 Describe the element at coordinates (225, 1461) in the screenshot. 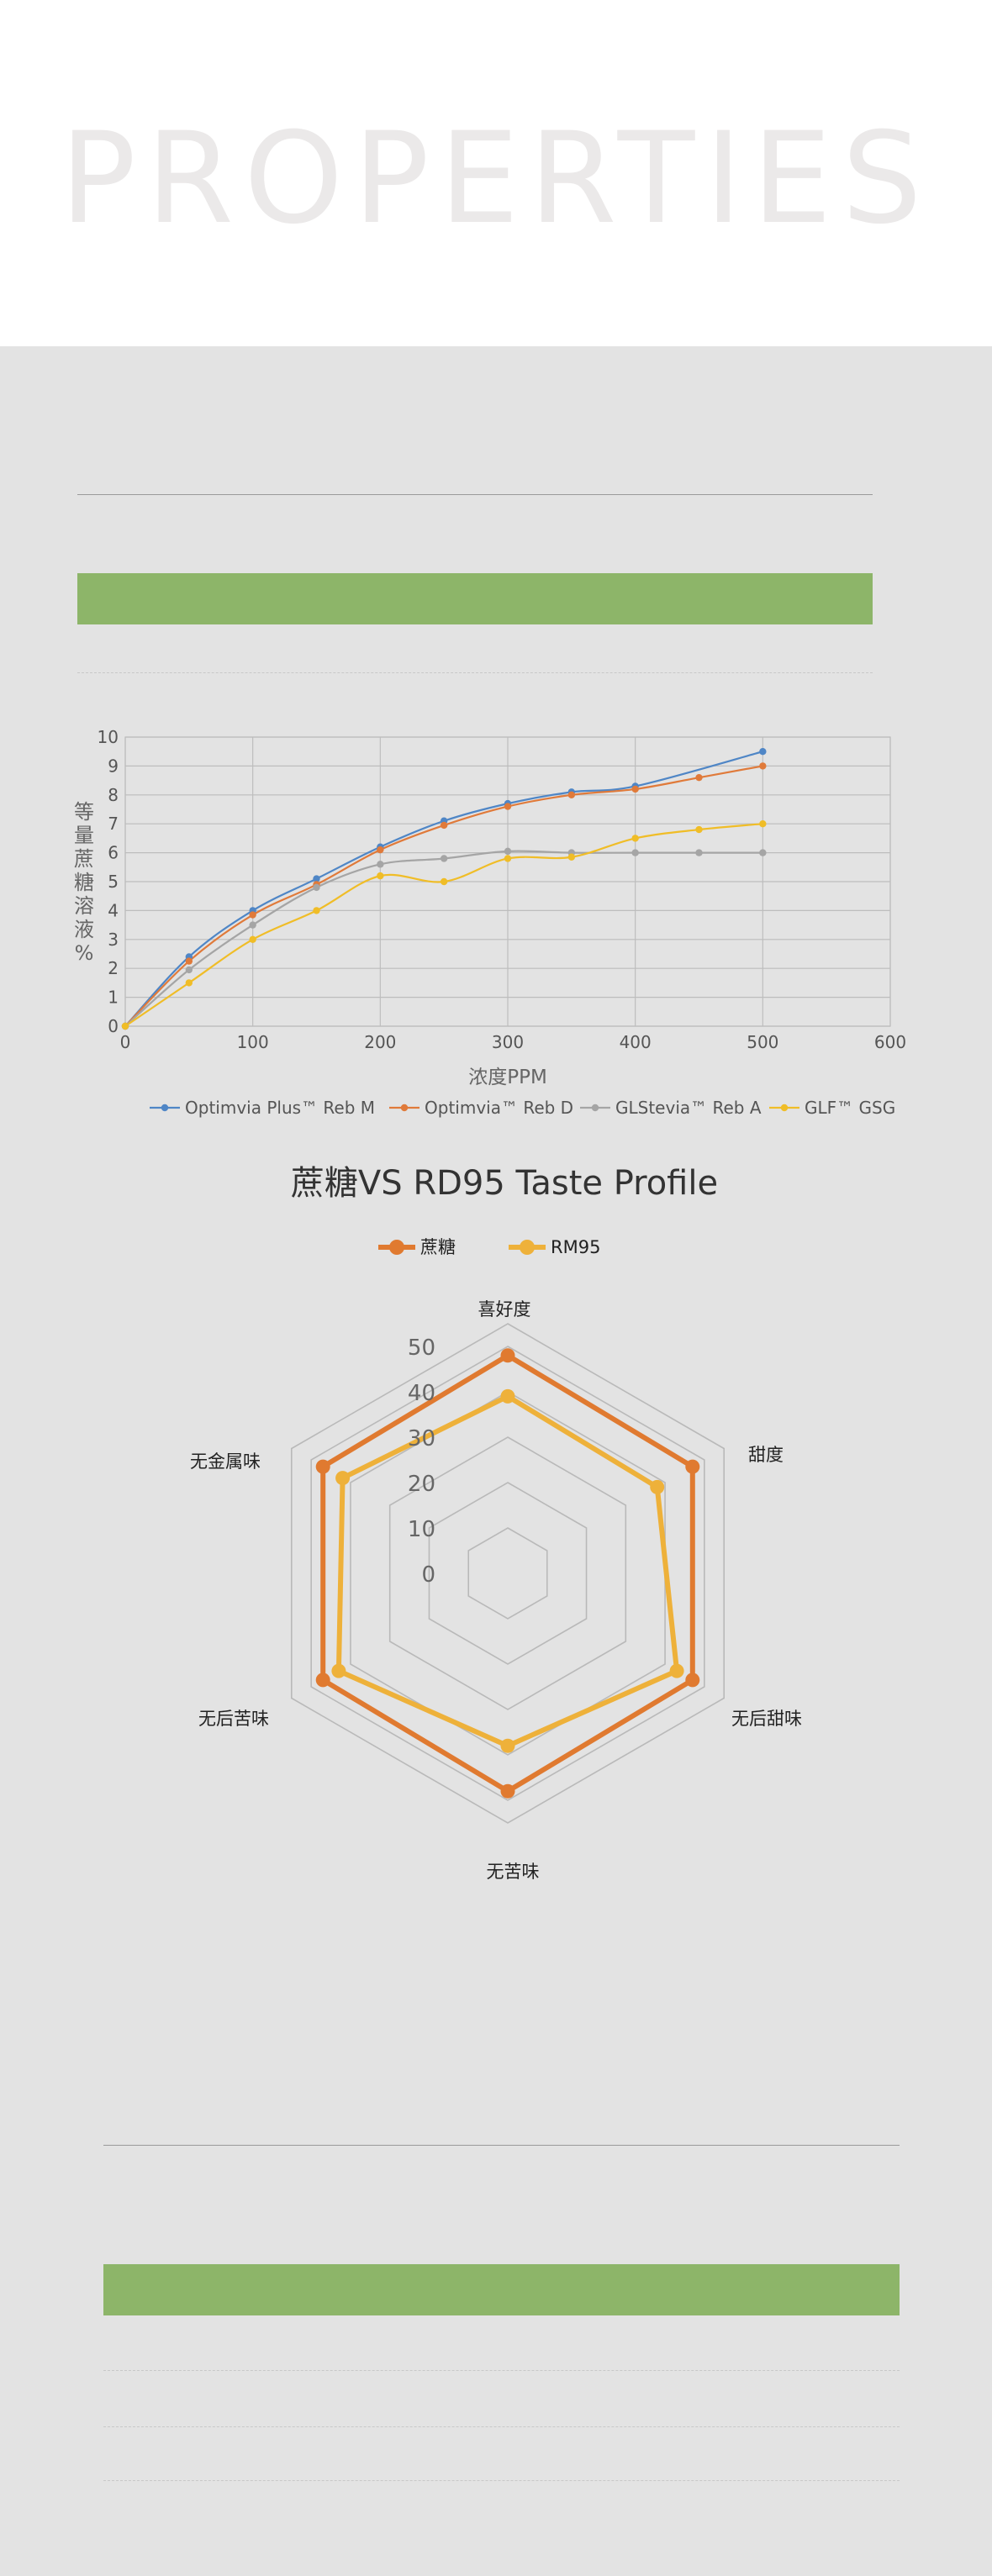

I see `radar-axis-label: 无金属味` at that location.